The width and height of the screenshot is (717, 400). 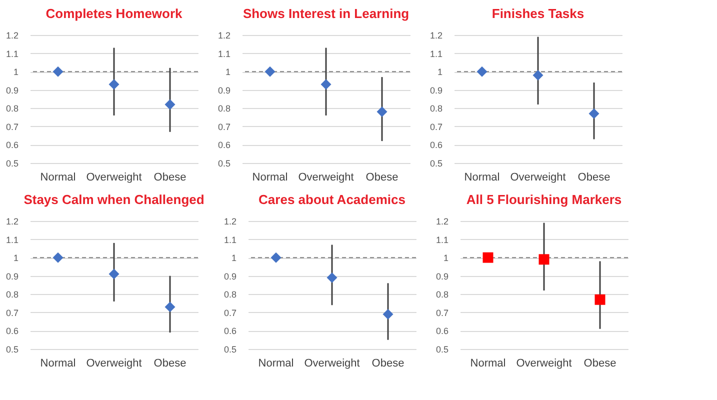 I want to click on chart-title: Stays Calm when Challenged, so click(x=114, y=199).